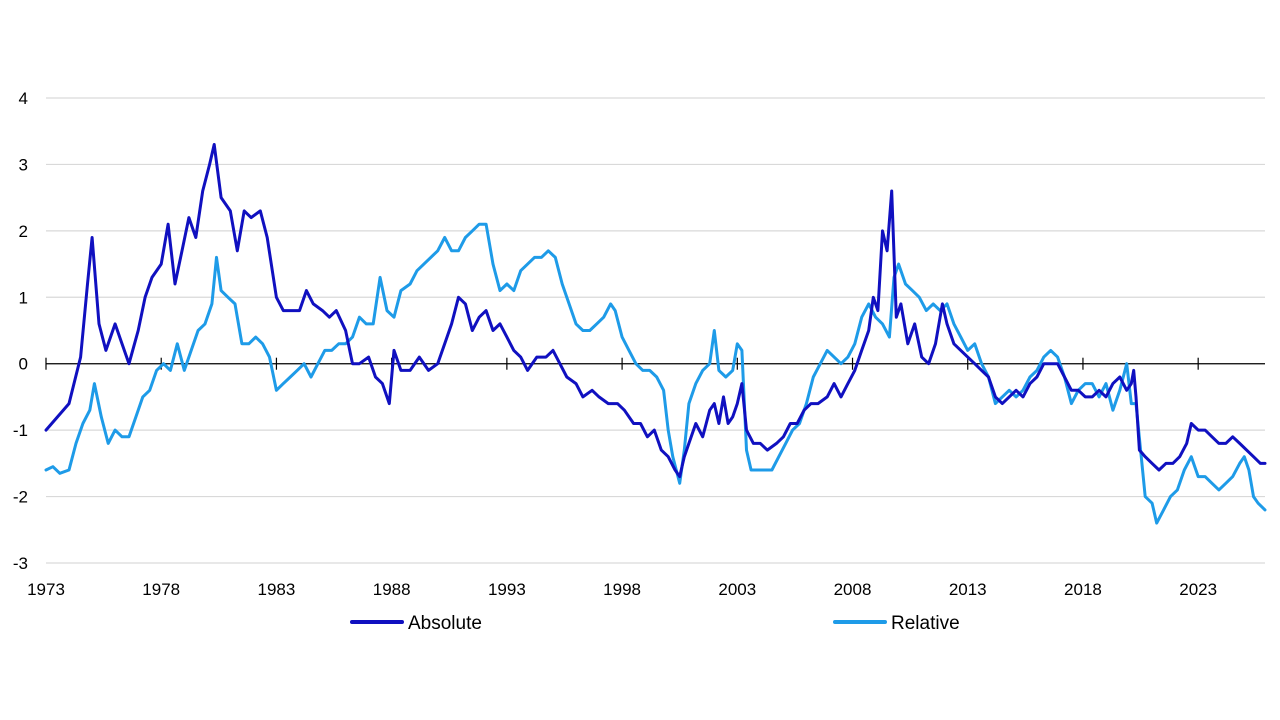  What do you see at coordinates (737, 589) in the screenshot?
I see `x-tick-label: 2003` at bounding box center [737, 589].